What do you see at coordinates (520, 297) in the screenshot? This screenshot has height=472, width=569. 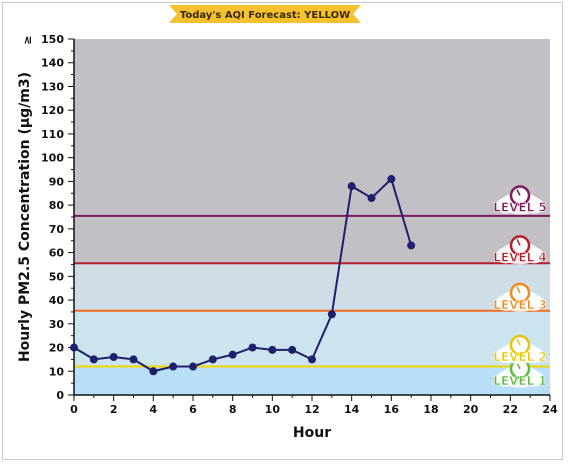 I see `level-3-badge: LEVEL 3` at bounding box center [520, 297].